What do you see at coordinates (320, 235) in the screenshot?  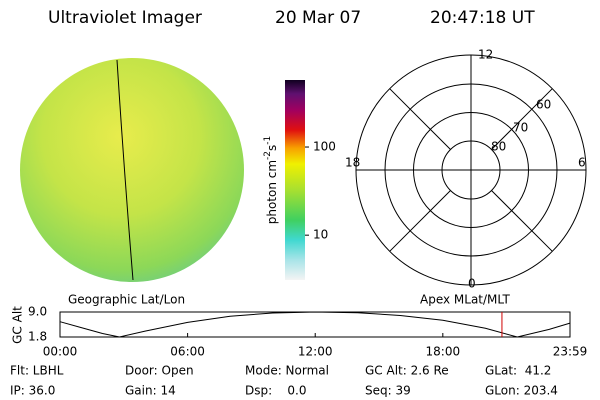 I see `colorbar-tick-label: 10` at bounding box center [320, 235].